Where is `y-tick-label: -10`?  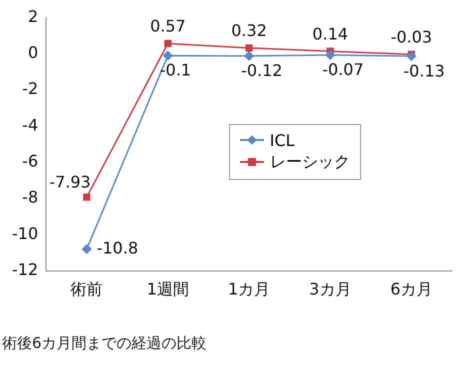
y-tick-label: -10 is located at coordinates (25, 233).